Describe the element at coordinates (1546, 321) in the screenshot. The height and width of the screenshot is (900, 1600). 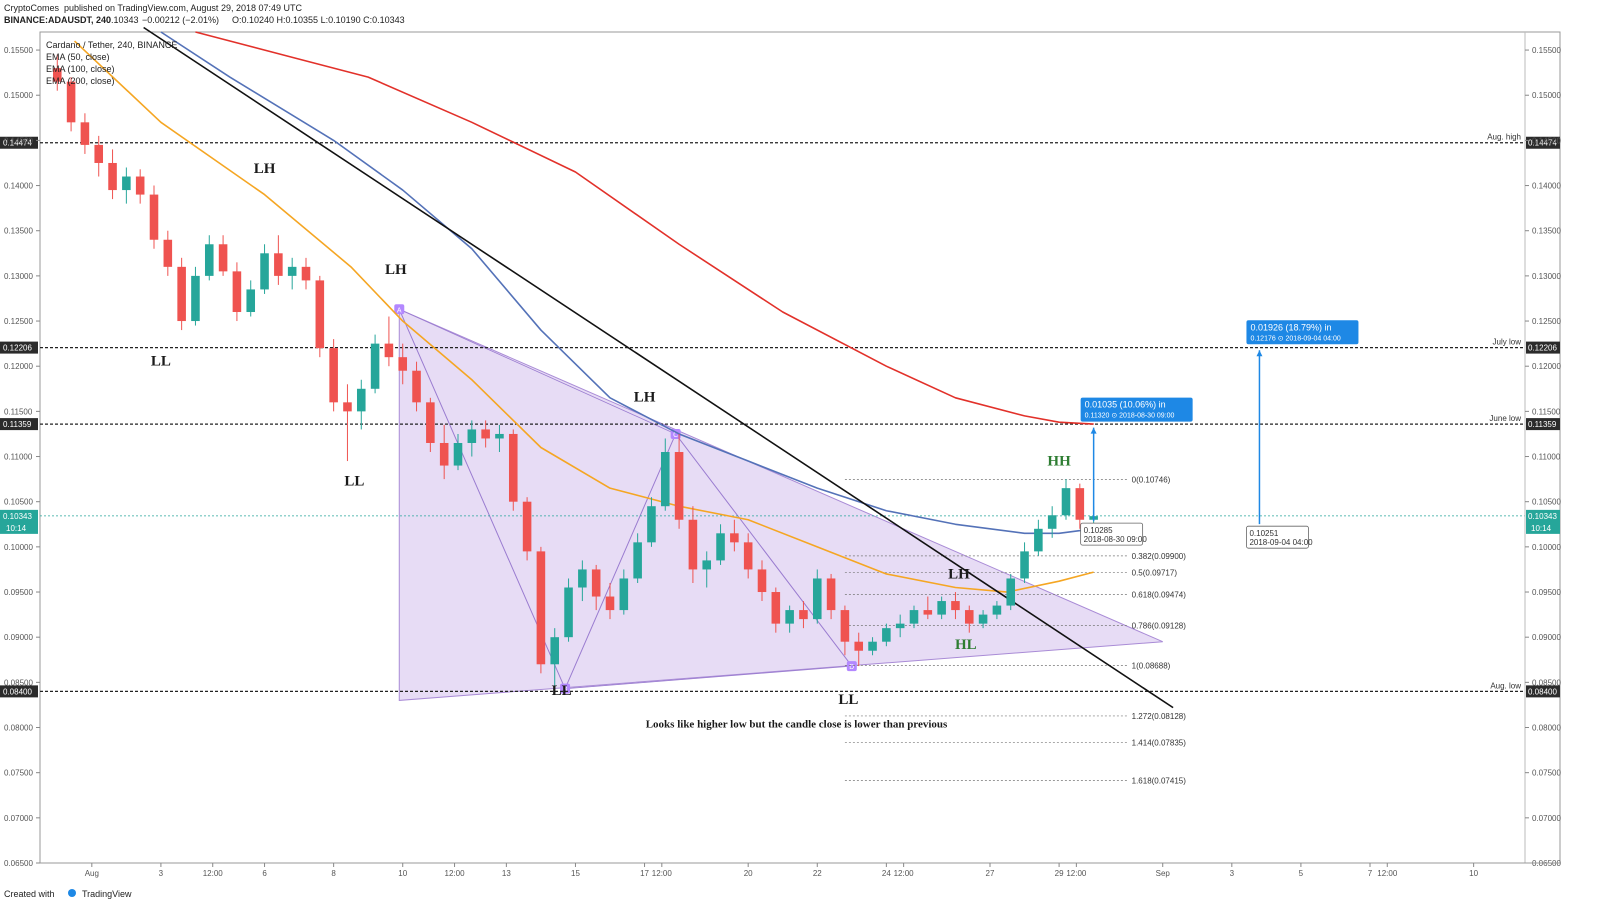
I see `y-tick-label-right: 0.12500` at that location.